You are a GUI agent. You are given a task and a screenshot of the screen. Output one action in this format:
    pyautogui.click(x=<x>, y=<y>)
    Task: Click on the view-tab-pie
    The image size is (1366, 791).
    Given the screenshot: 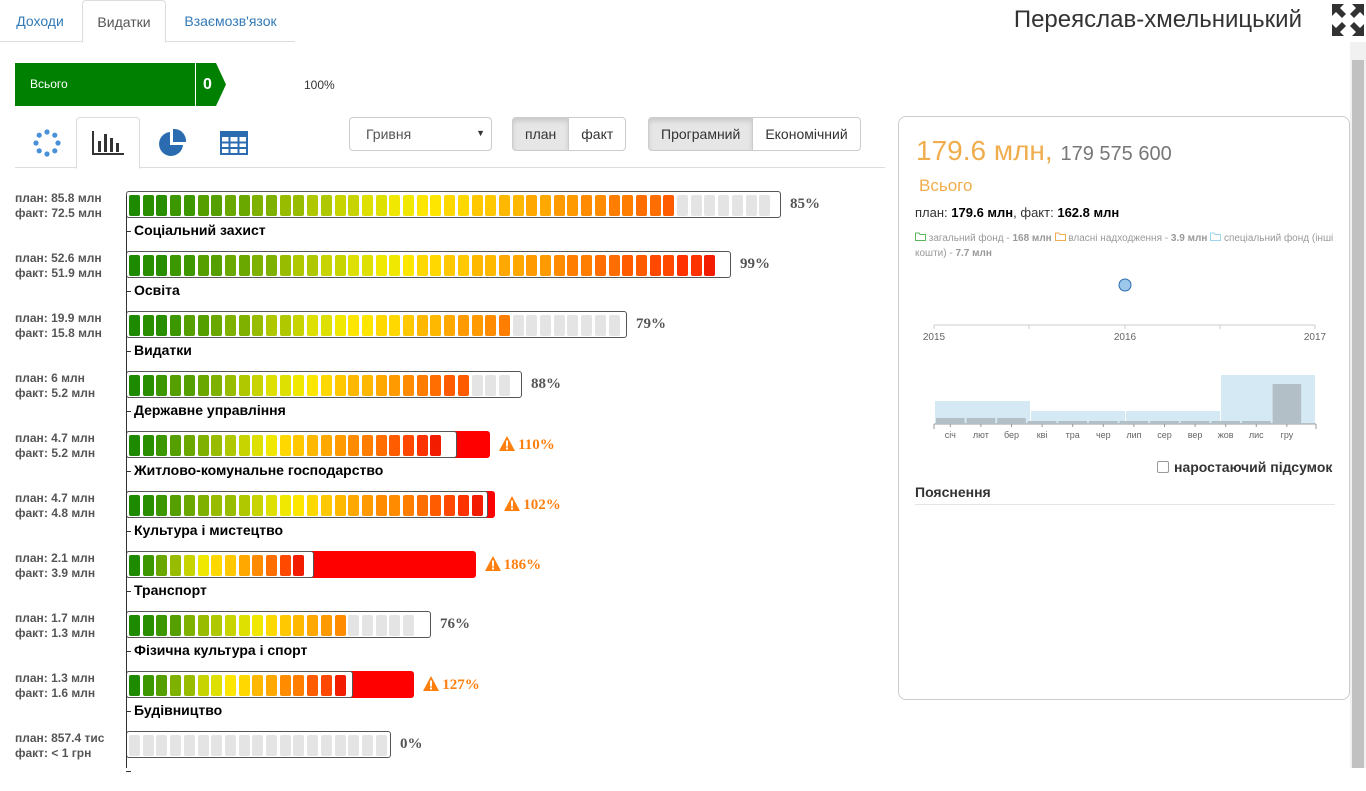 What is the action you would take?
    pyautogui.click(x=172, y=142)
    